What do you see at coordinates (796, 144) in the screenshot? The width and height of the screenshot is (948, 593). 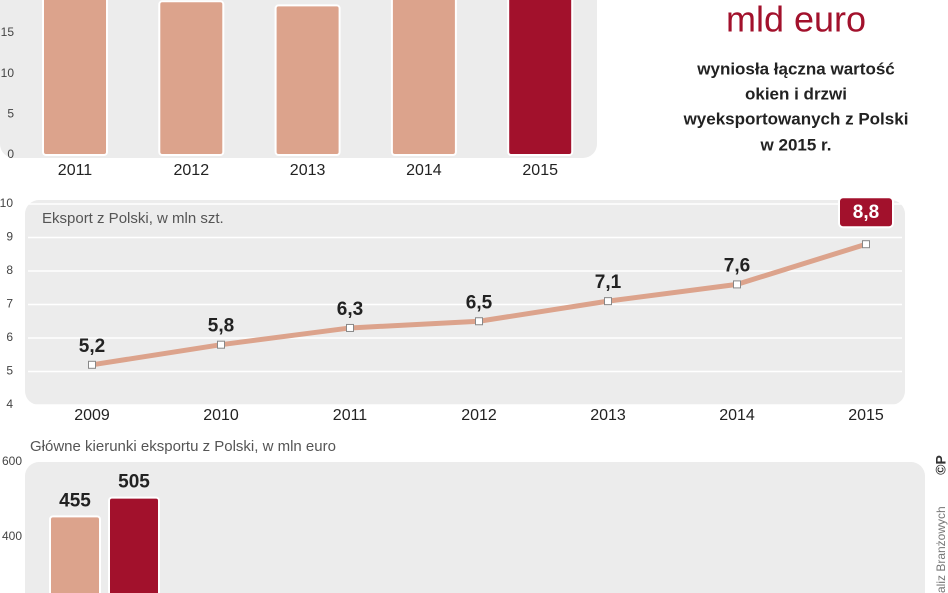 I see `description: w 2015 r.` at bounding box center [796, 144].